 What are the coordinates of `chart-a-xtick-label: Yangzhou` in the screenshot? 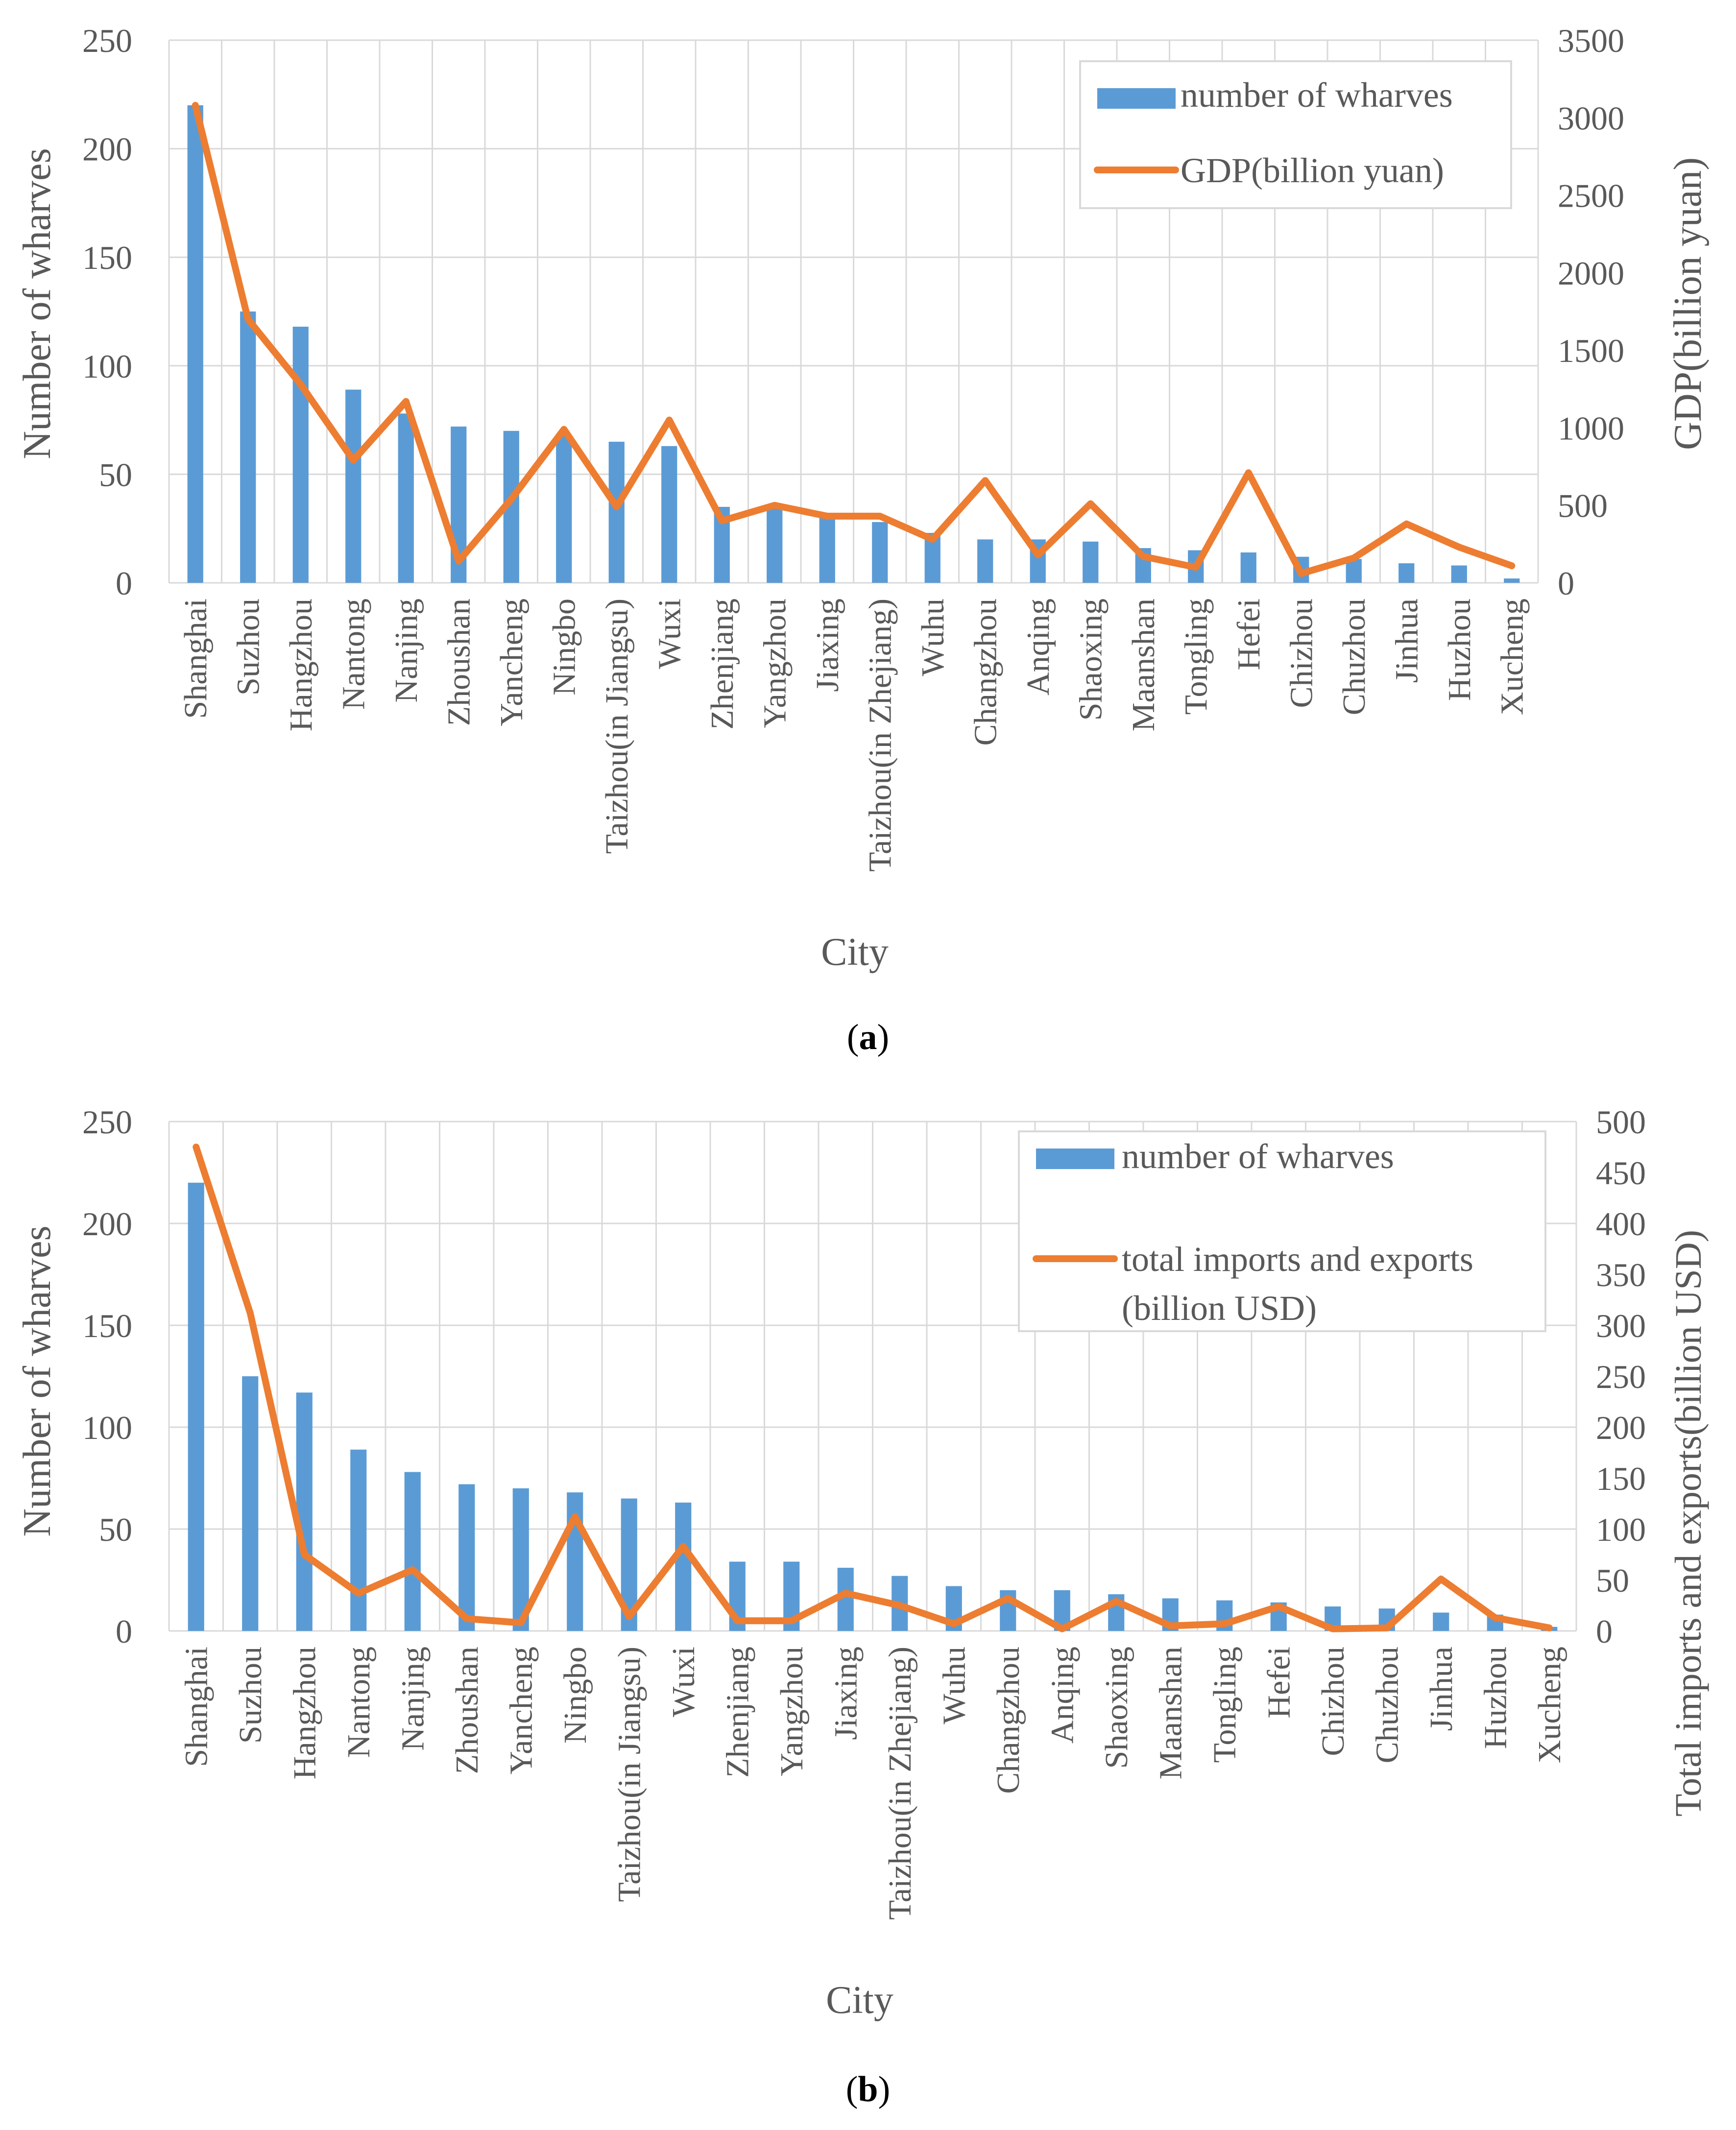 It's located at (775, 663).